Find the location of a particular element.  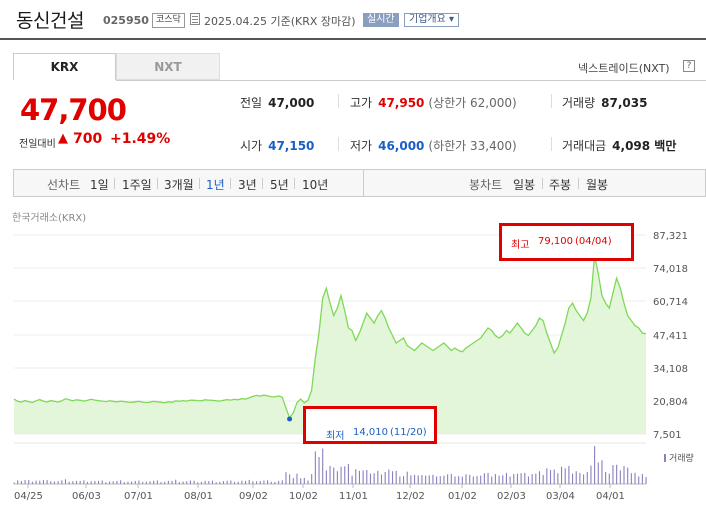

current-price: 47,700 is located at coordinates (73, 110).